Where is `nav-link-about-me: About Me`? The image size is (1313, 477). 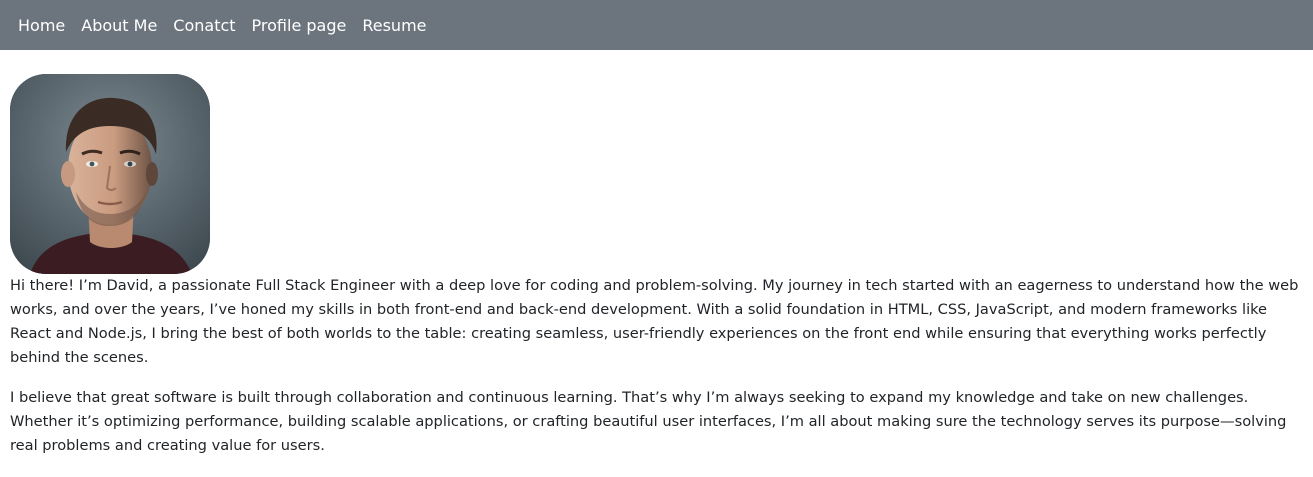 nav-link-about-me: About Me is located at coordinates (119, 25).